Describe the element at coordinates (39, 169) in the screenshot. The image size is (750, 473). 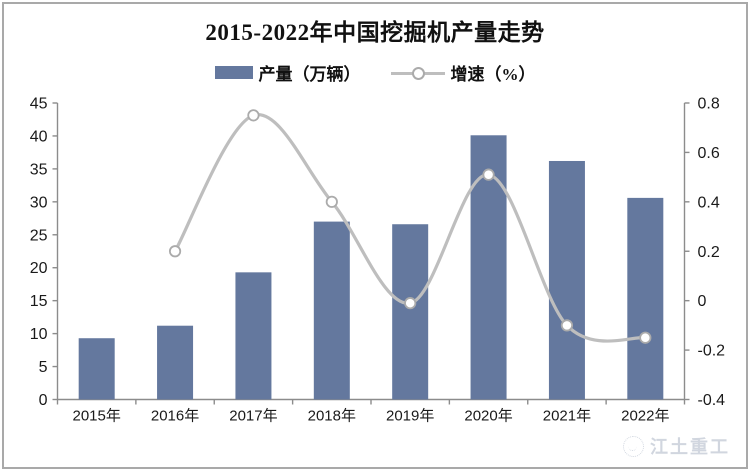
I see `left-axis-tick-label: 35` at that location.